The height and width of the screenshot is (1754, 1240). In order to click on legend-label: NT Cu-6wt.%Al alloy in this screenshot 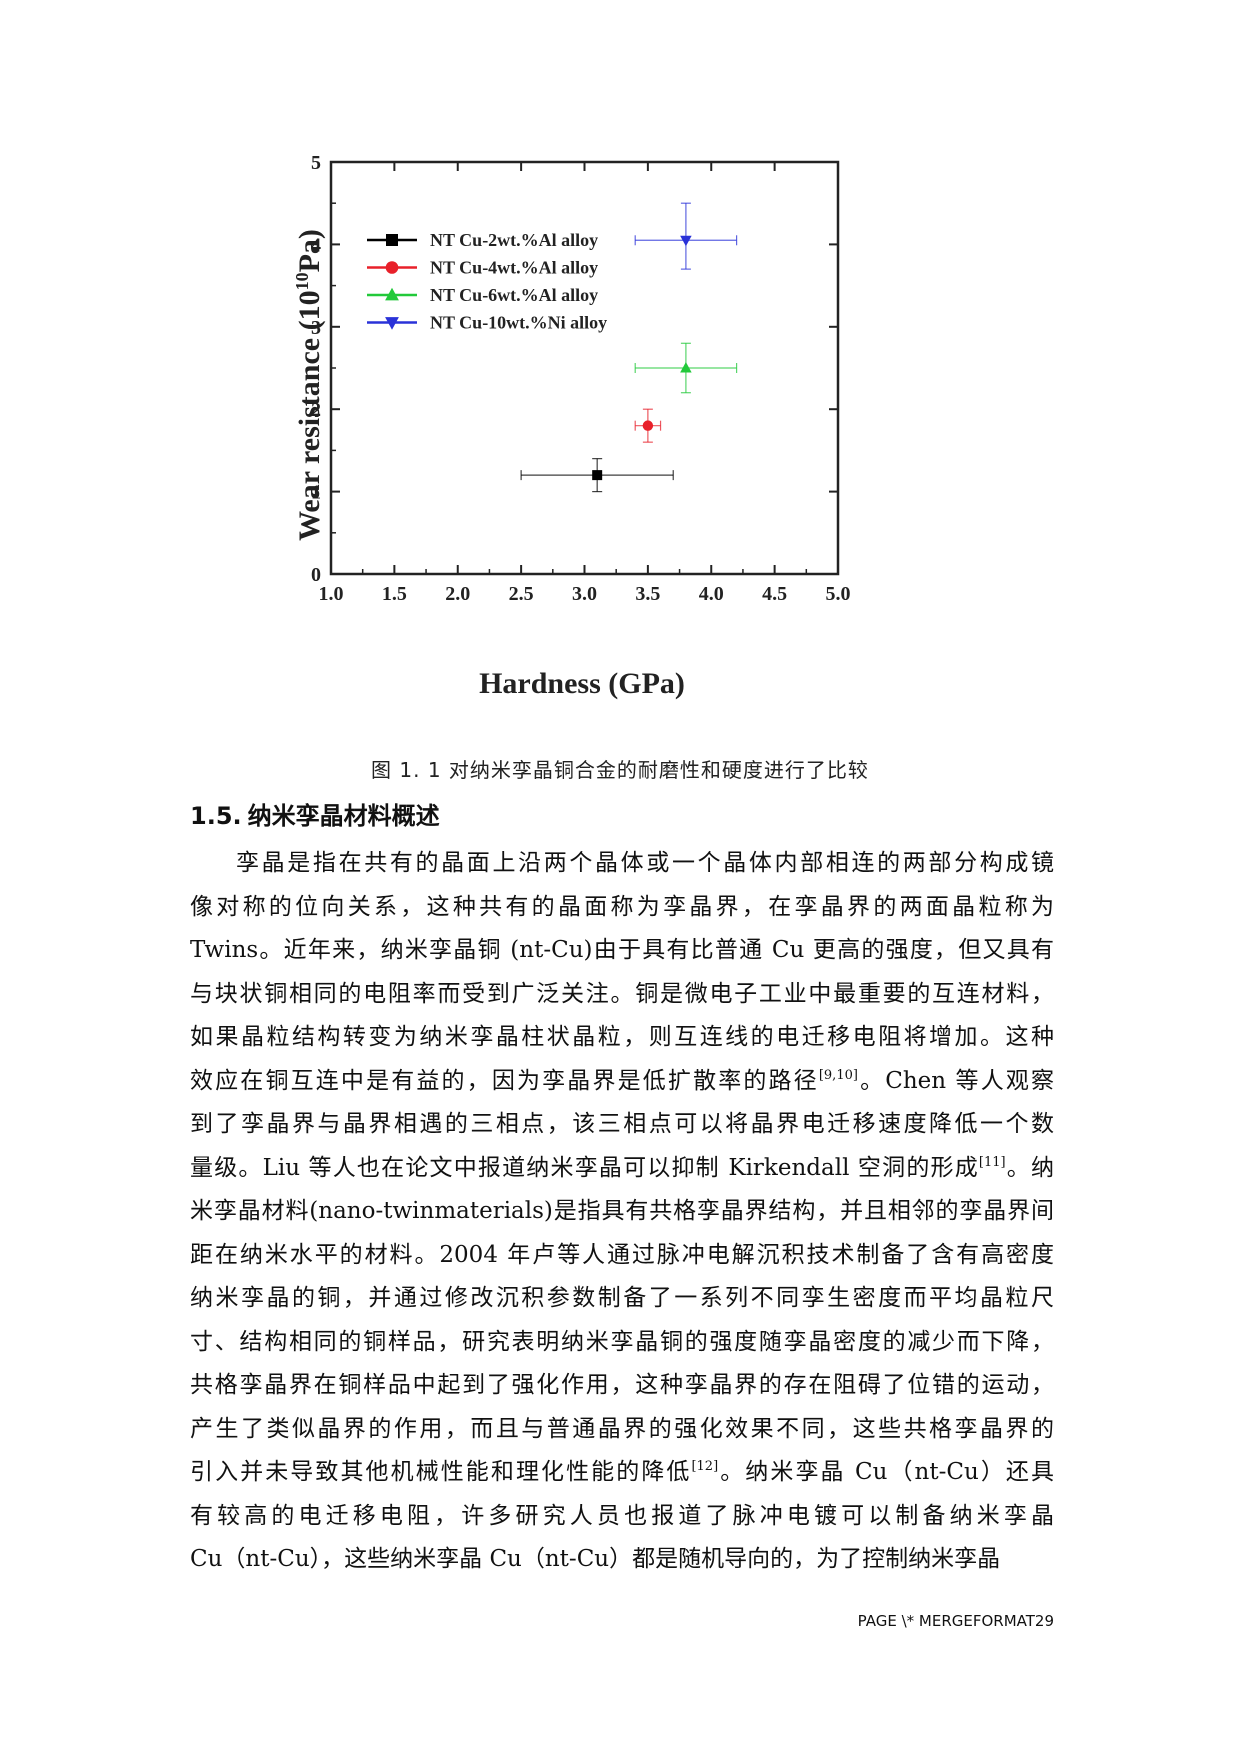, I will do `click(514, 295)`.